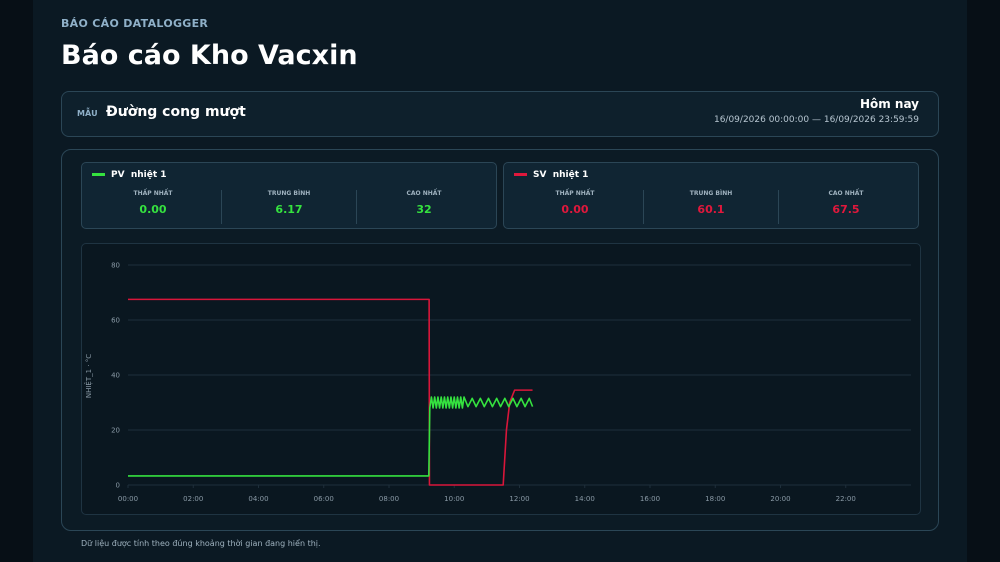 This screenshot has height=562, width=1000. I want to click on x-tick-label: 18:00, so click(715, 499).